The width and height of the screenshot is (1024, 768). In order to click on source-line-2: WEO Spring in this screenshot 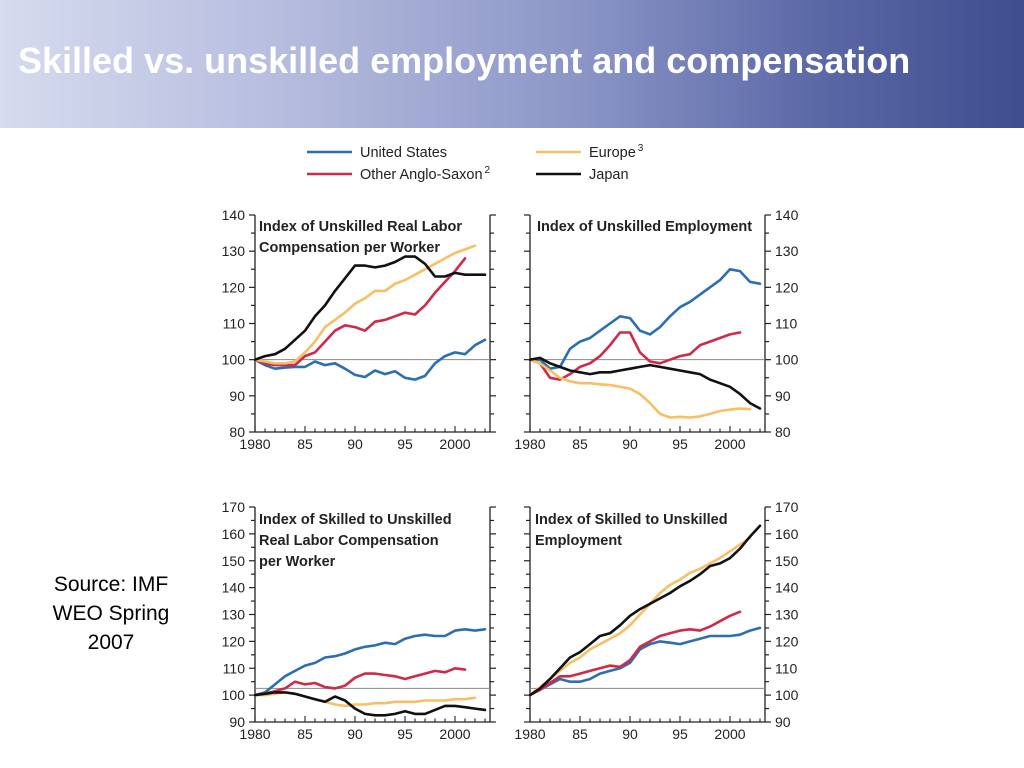, I will do `click(111, 613)`.